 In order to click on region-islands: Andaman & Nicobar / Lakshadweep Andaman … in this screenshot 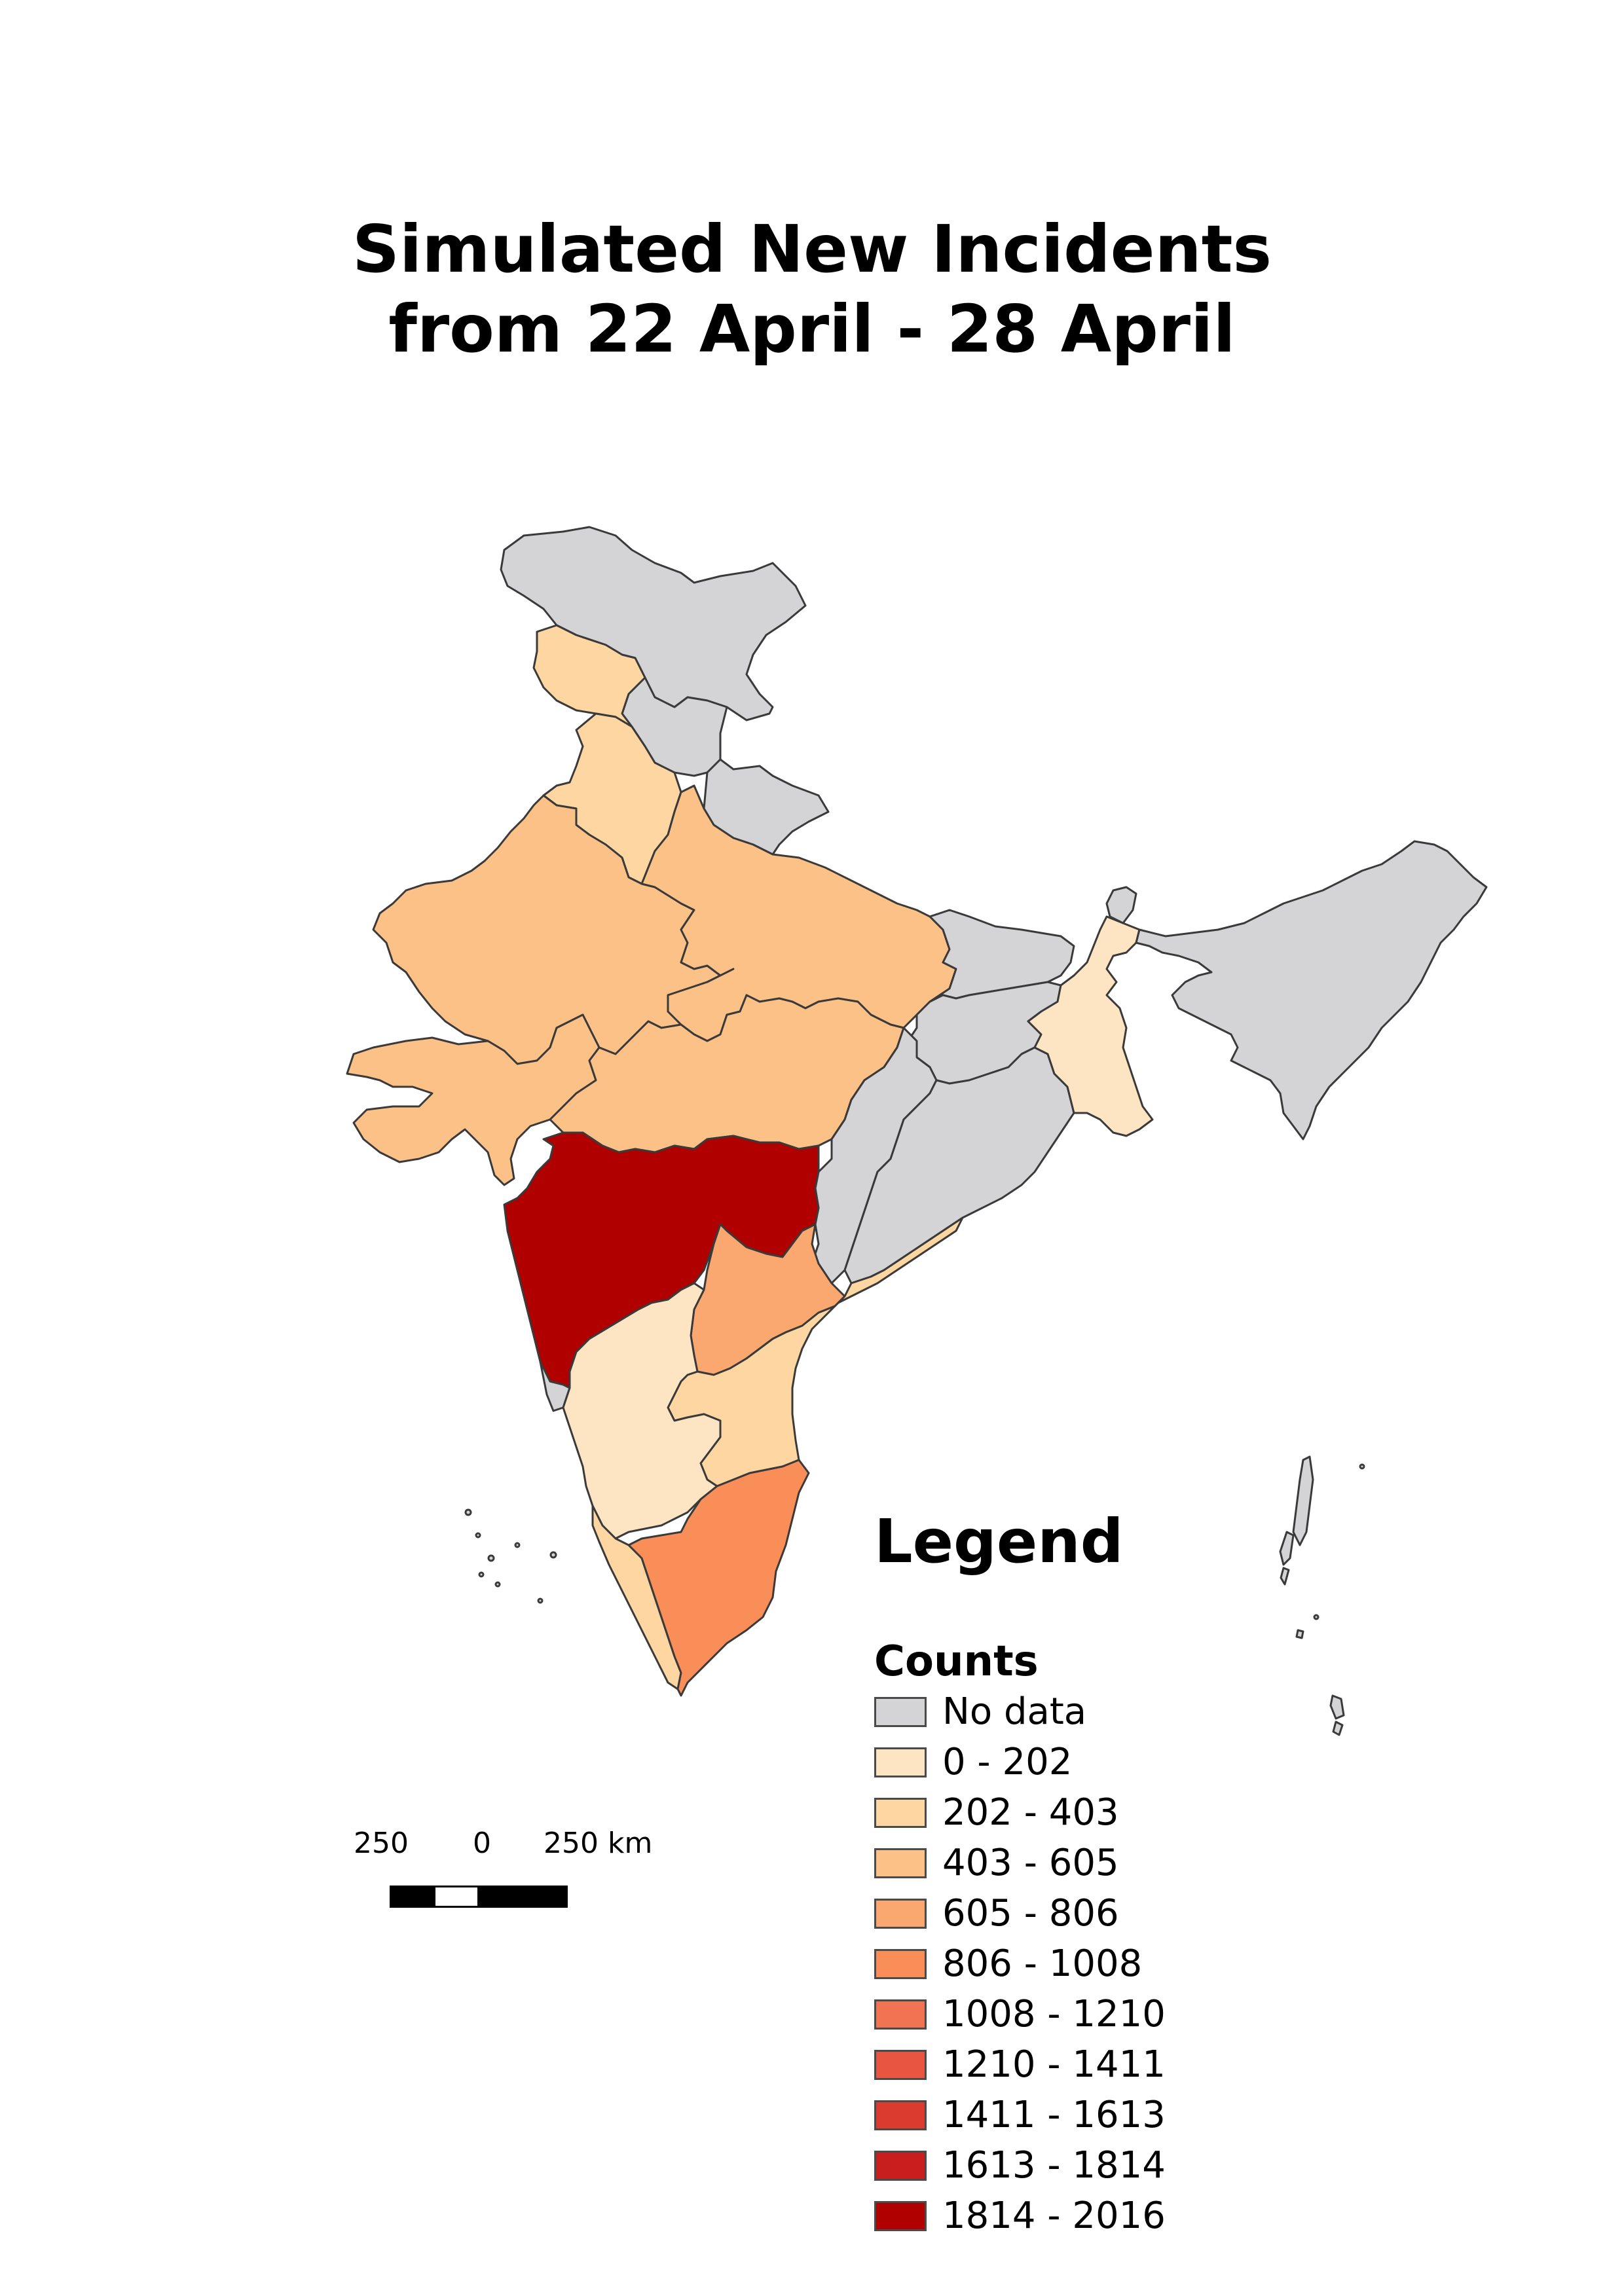, I will do `click(914, 1595)`.